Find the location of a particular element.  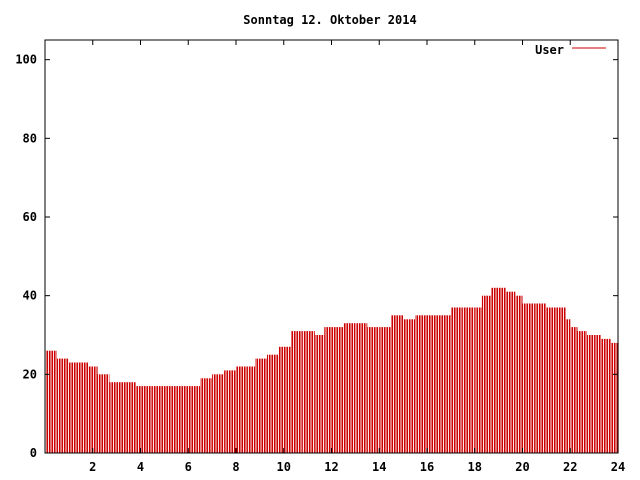

x-tick-label: 24 is located at coordinates (618, 467).